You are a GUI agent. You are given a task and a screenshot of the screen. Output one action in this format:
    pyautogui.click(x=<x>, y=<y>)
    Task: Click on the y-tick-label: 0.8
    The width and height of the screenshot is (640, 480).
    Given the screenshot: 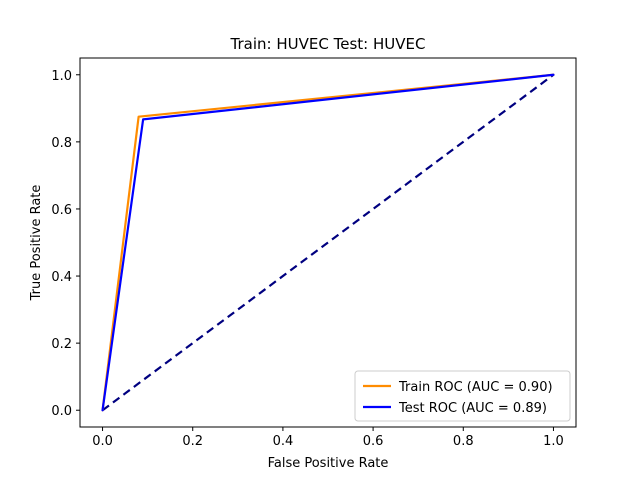 What is the action you would take?
    pyautogui.click(x=61, y=143)
    